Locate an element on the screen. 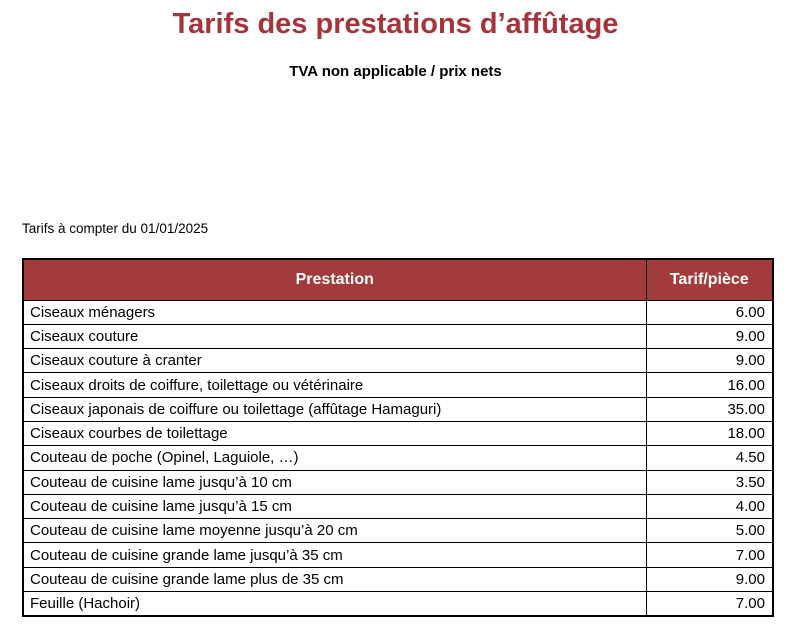 The height and width of the screenshot is (643, 791). page-subtitle: TVA non applicable / prix nets is located at coordinates (395, 71).